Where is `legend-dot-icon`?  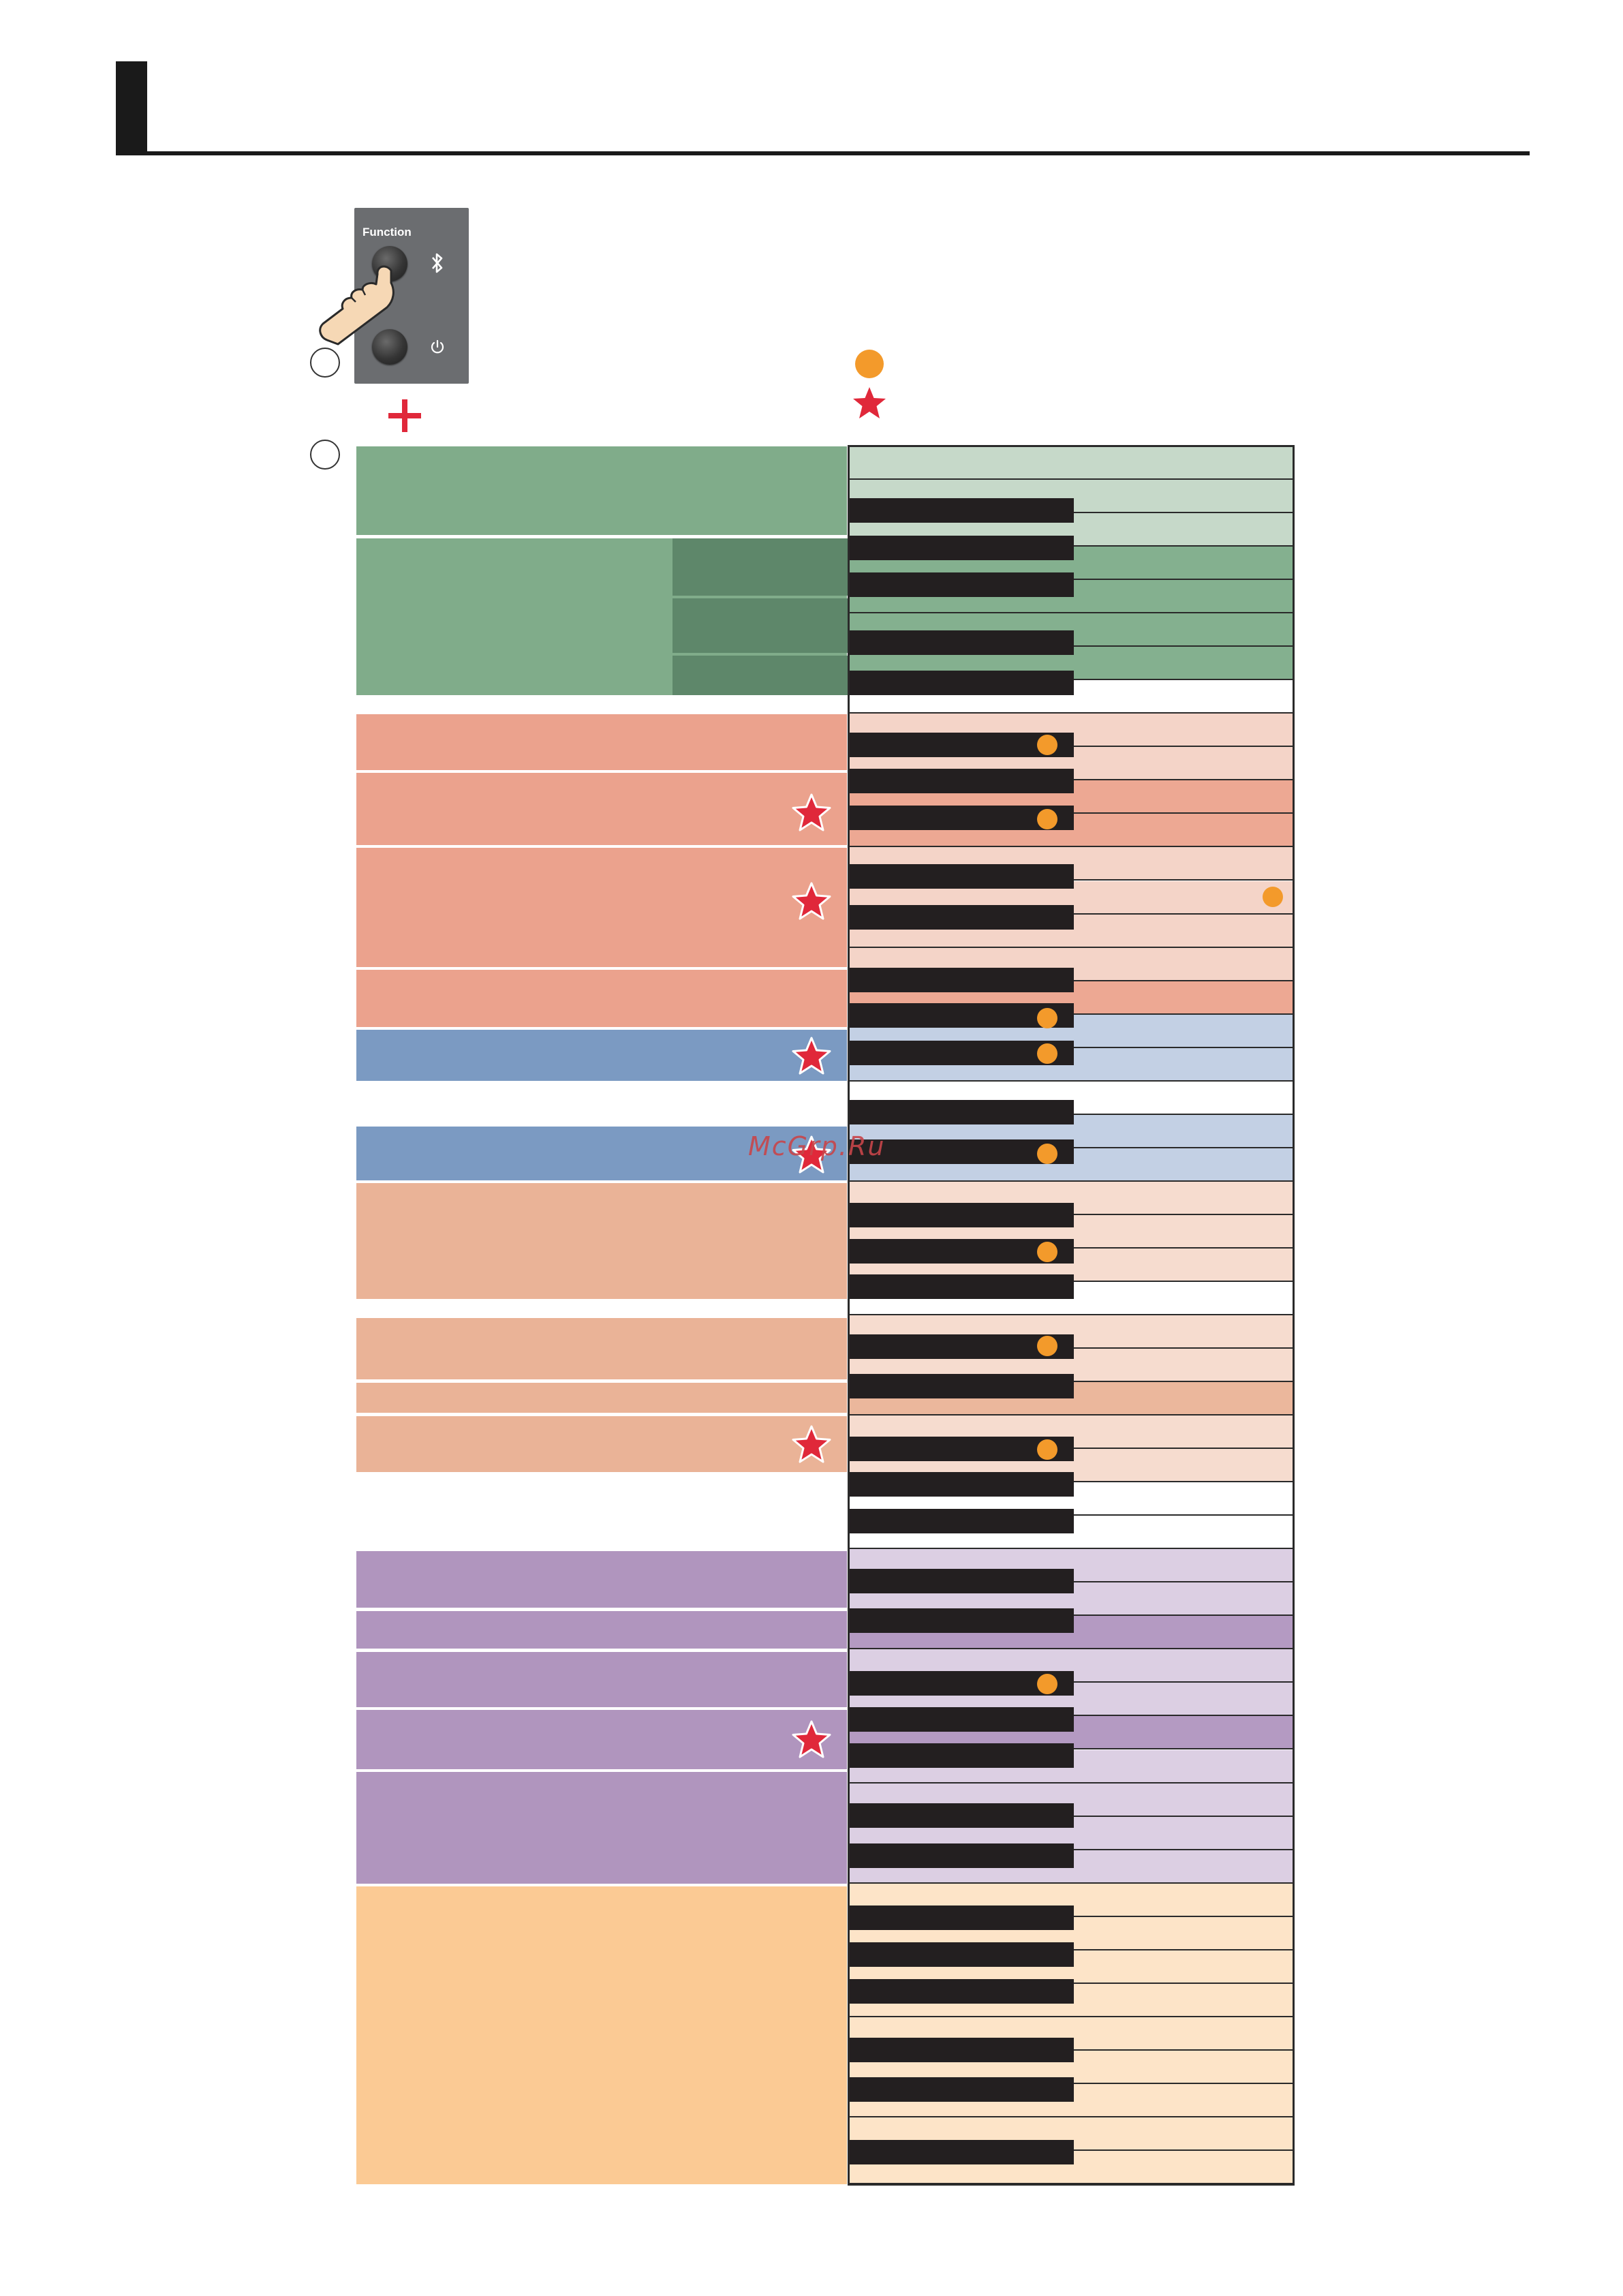 legend-dot-icon is located at coordinates (869, 364).